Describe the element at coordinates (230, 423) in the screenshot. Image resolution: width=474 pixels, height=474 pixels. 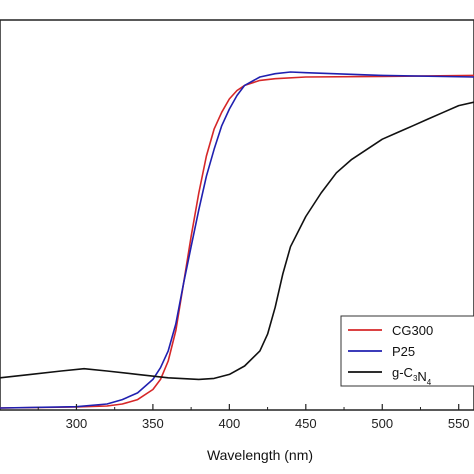
I see `x-tick-label: 400` at that location.